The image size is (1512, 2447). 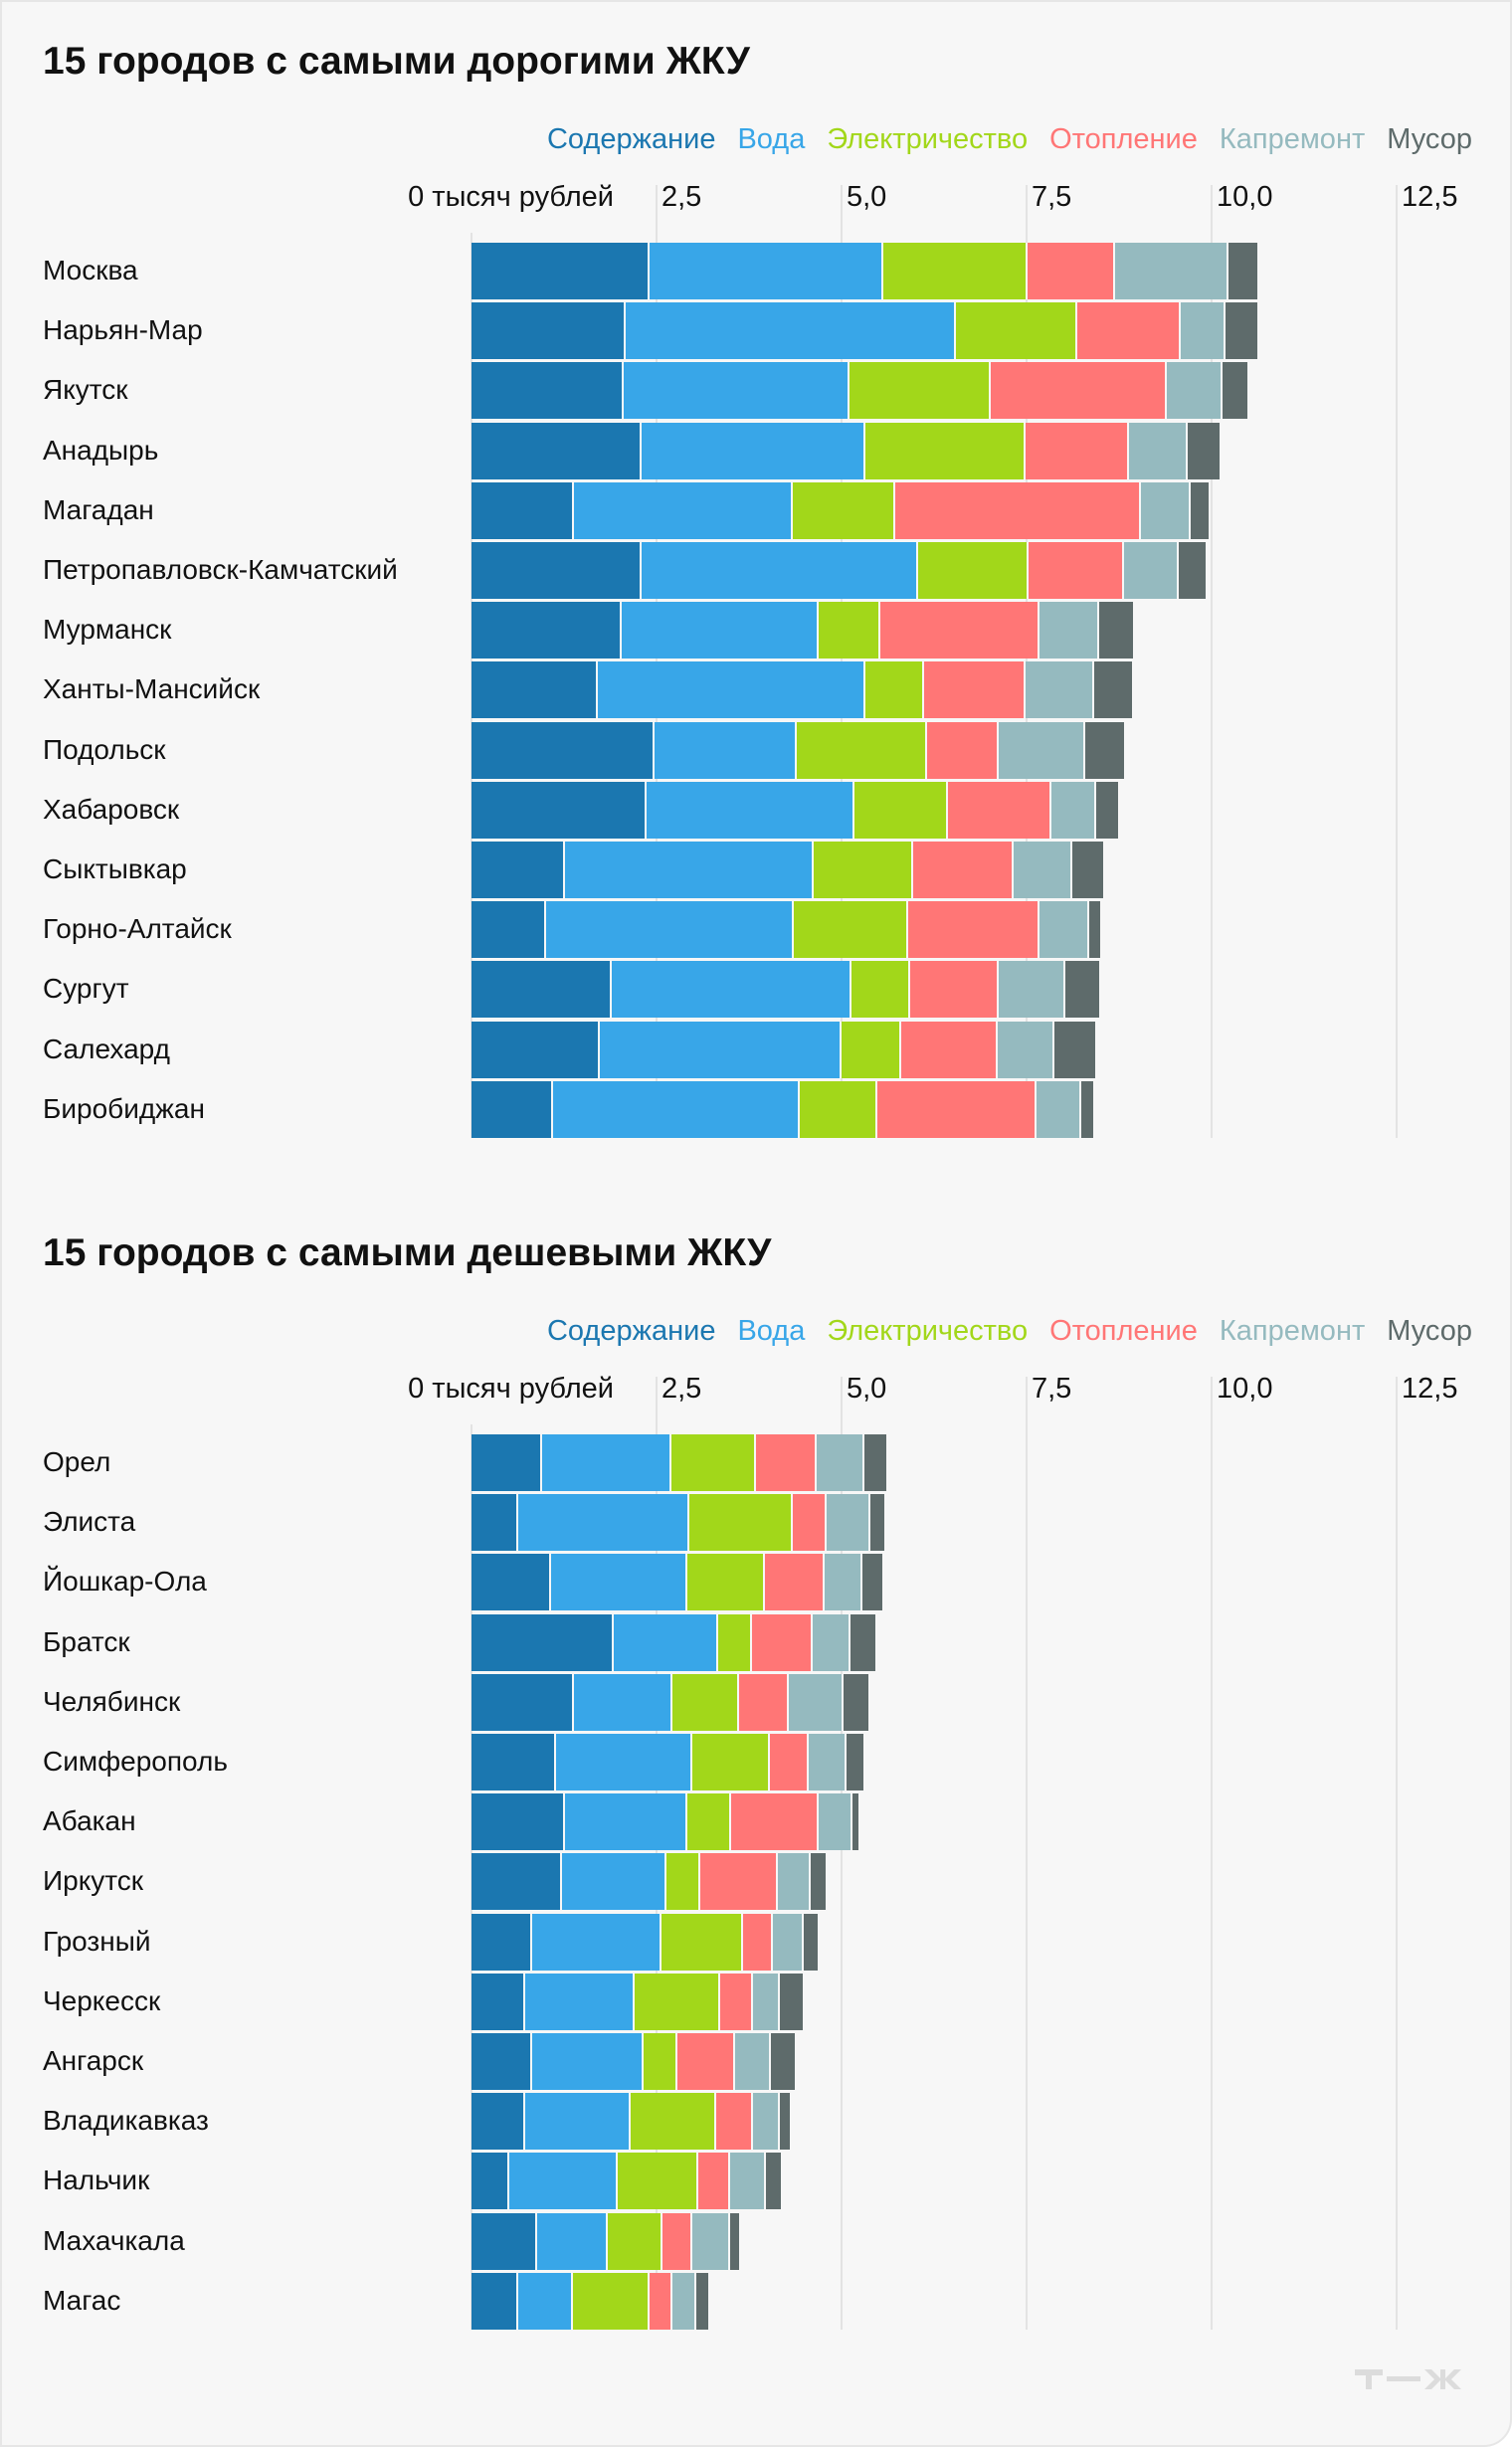 I want to click on chart-title: 15 городов с самыми дешевыми ЖКУ, so click(x=407, y=1252).